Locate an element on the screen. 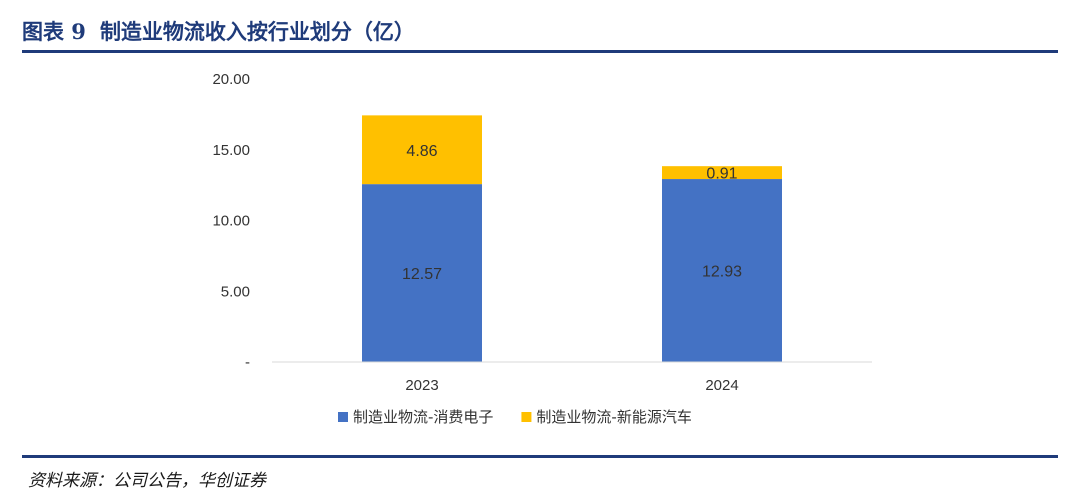 The image size is (1080, 502). legend-label: 制造业物流-消费电子 is located at coordinates (423, 417).